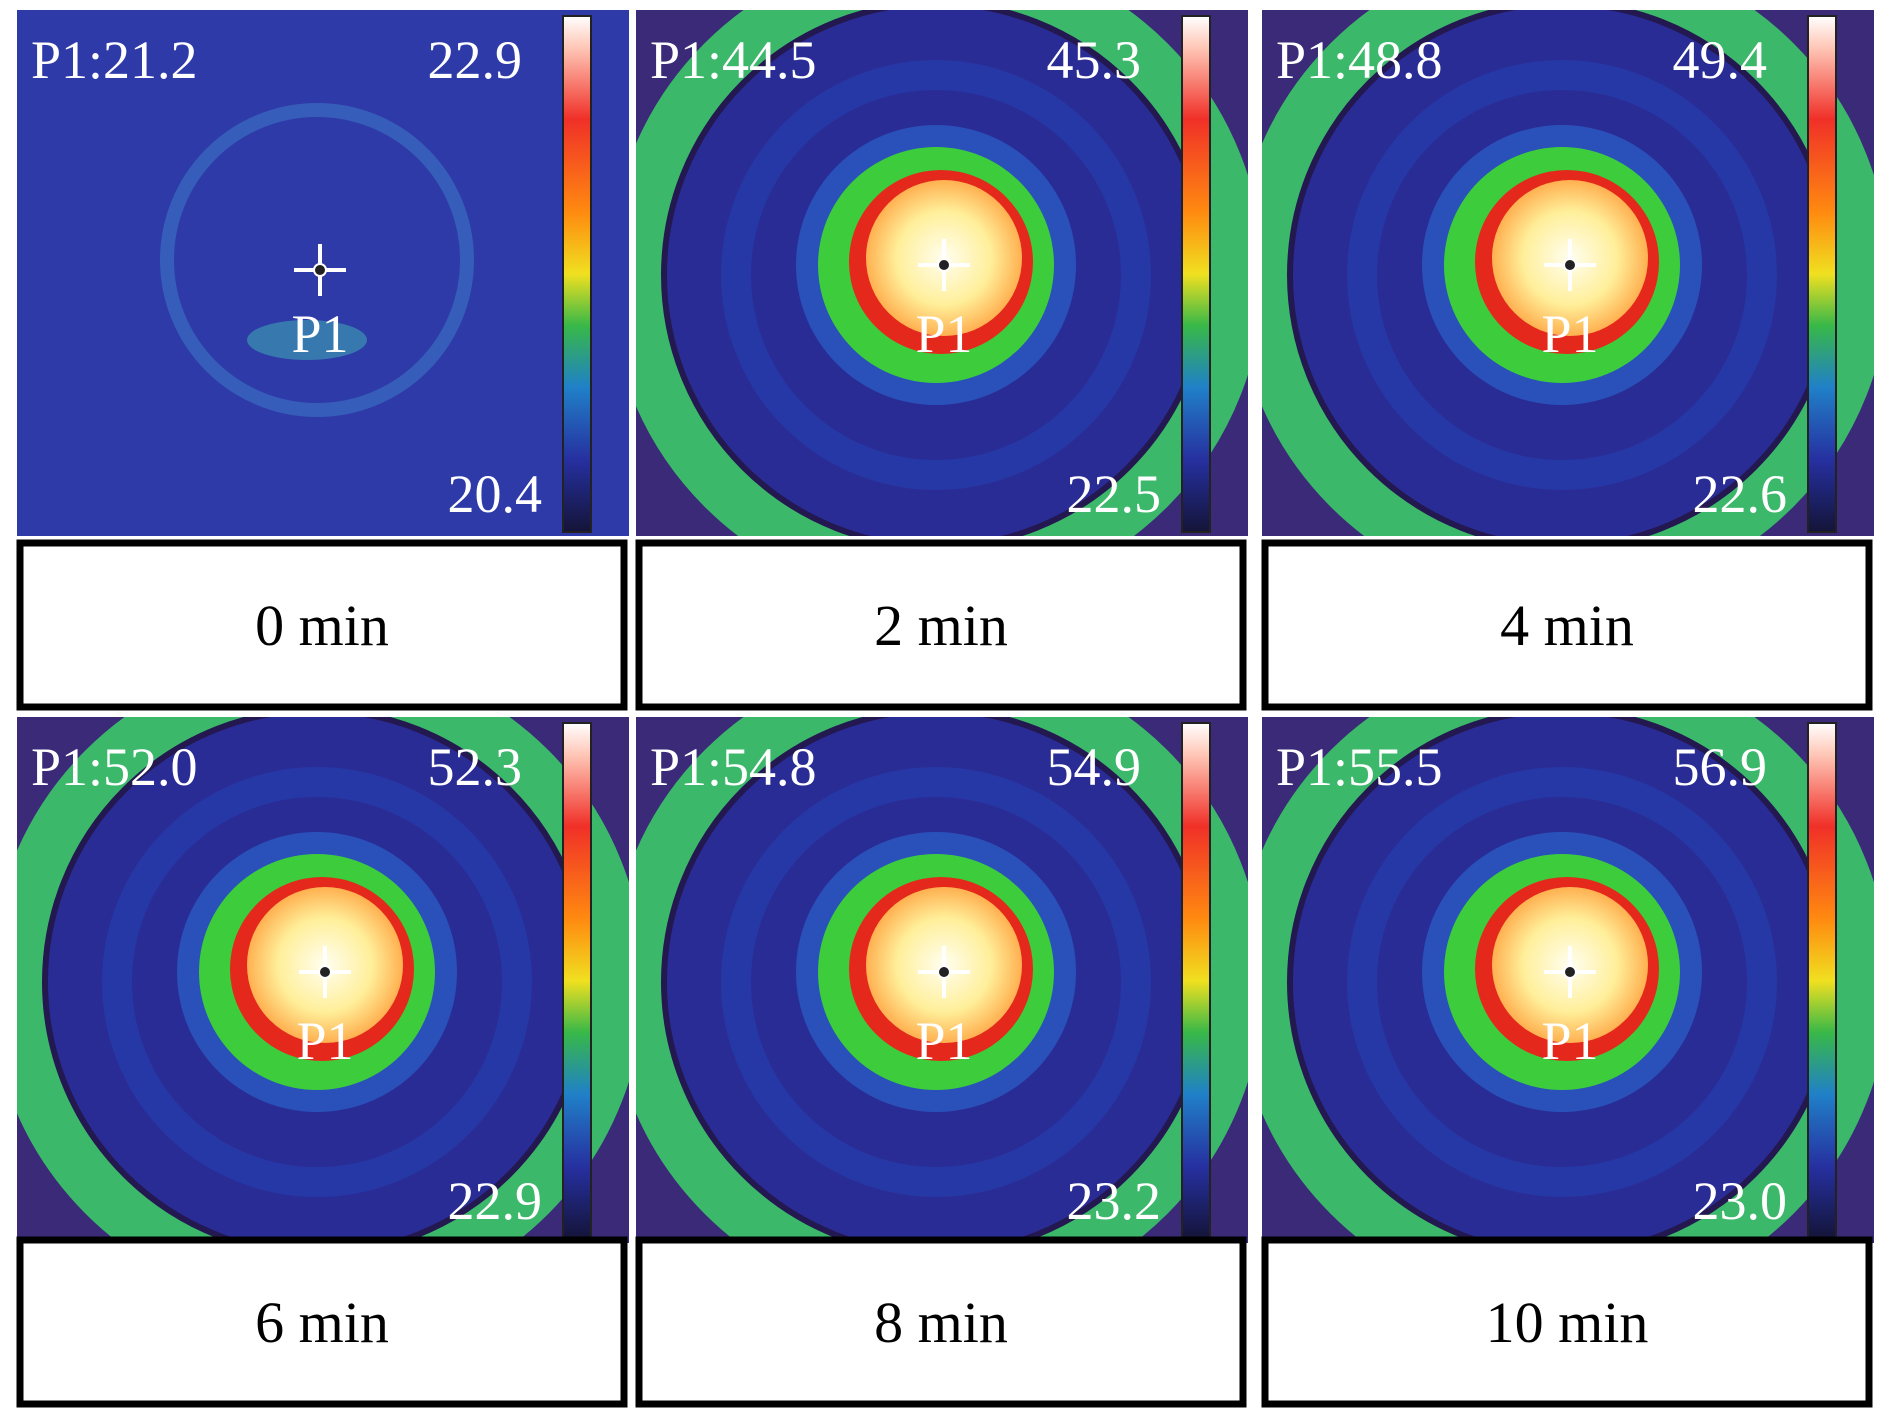  Describe the element at coordinates (733, 767) in the screenshot. I see `point-reading: P1:54.8` at that location.